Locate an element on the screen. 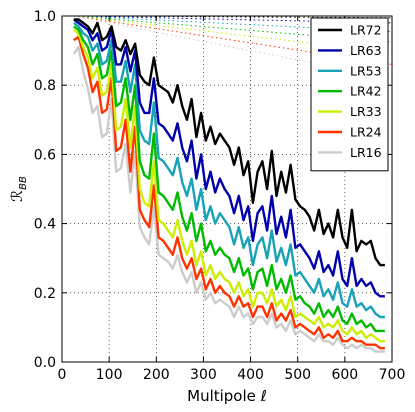  x-tick-label: 700 is located at coordinates (392, 375).